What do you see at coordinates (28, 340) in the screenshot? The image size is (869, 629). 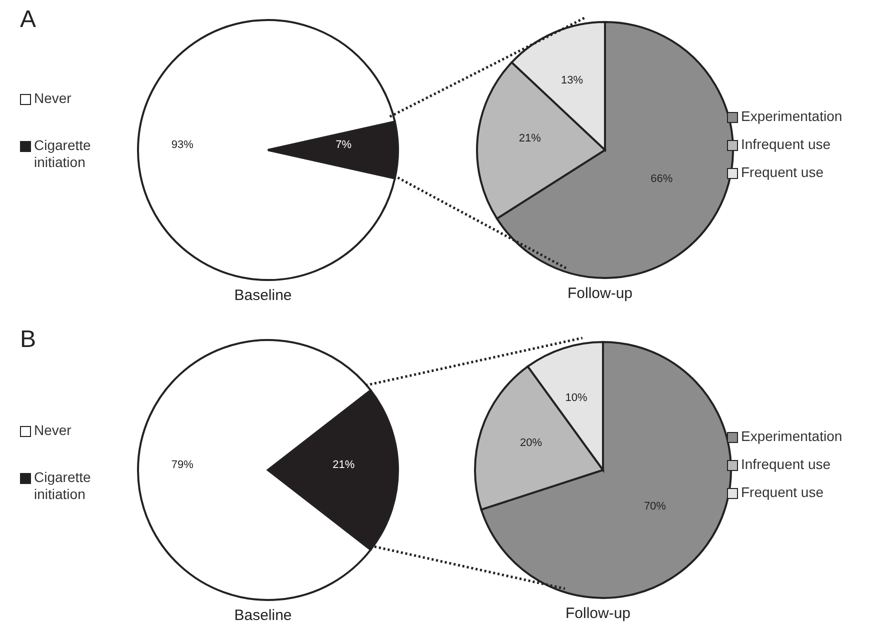 I see `chart-title: B` at bounding box center [28, 340].